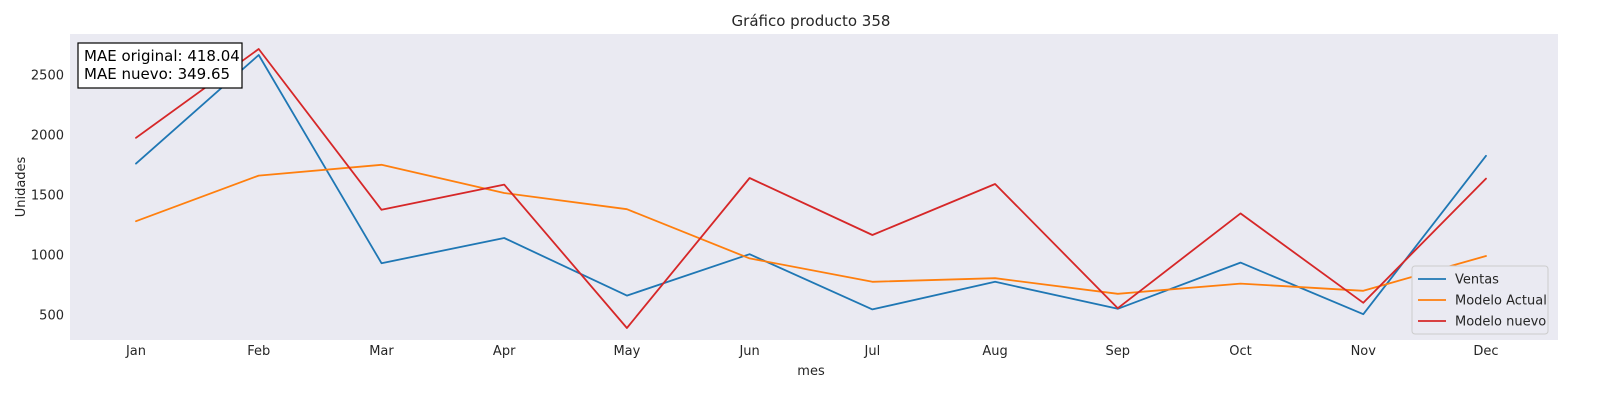 This screenshot has width=1600, height=400. I want to click on x-tick-label: Apr, so click(504, 351).